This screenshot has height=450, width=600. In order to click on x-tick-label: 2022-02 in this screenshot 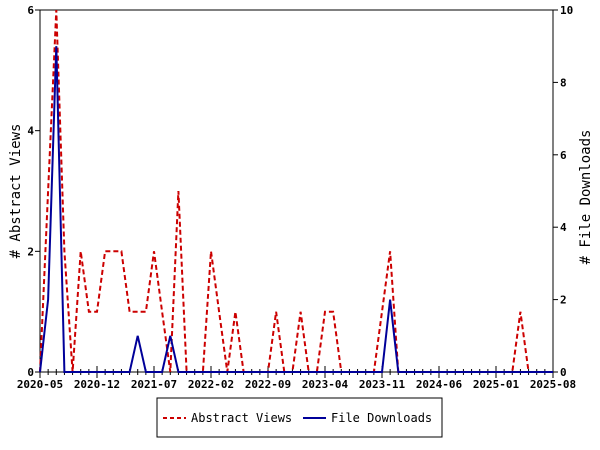, I will do `click(211, 384)`.